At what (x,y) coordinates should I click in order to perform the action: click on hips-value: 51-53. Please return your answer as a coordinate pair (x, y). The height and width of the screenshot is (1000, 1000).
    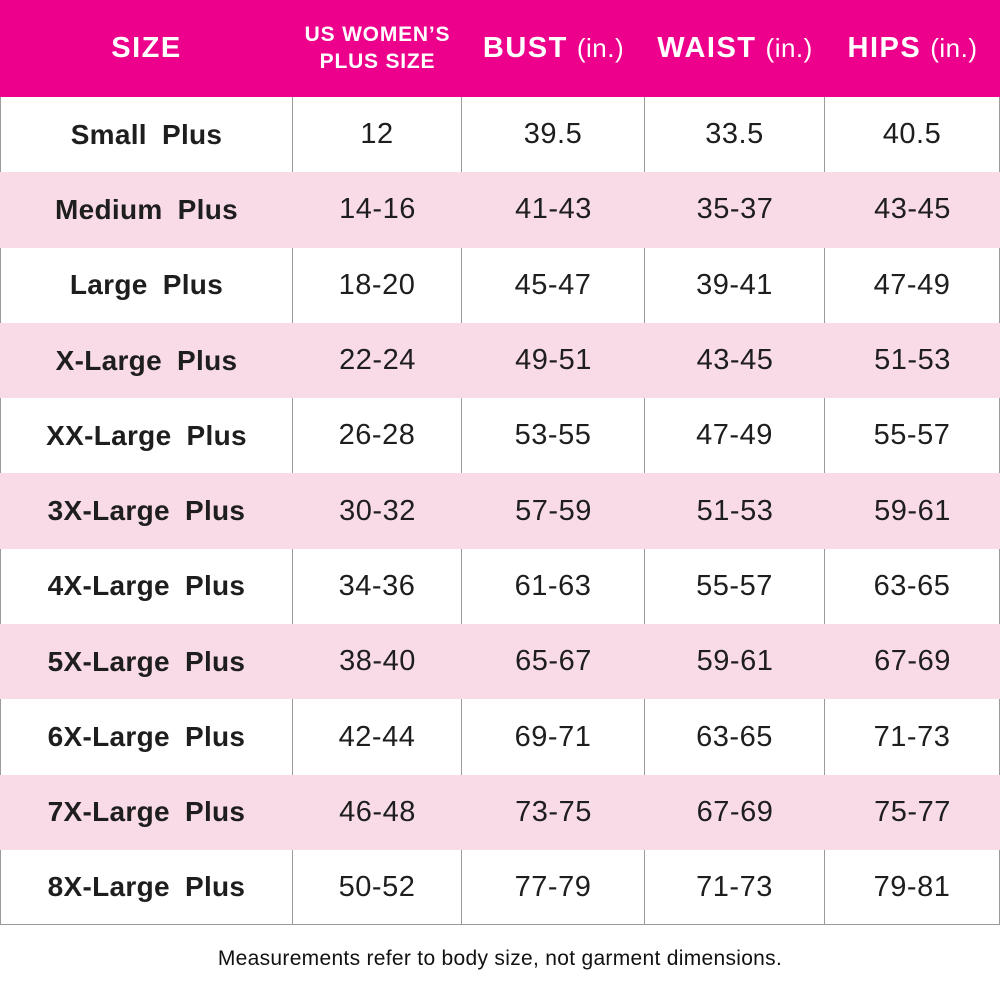
    Looking at the image, I should click on (912, 360).